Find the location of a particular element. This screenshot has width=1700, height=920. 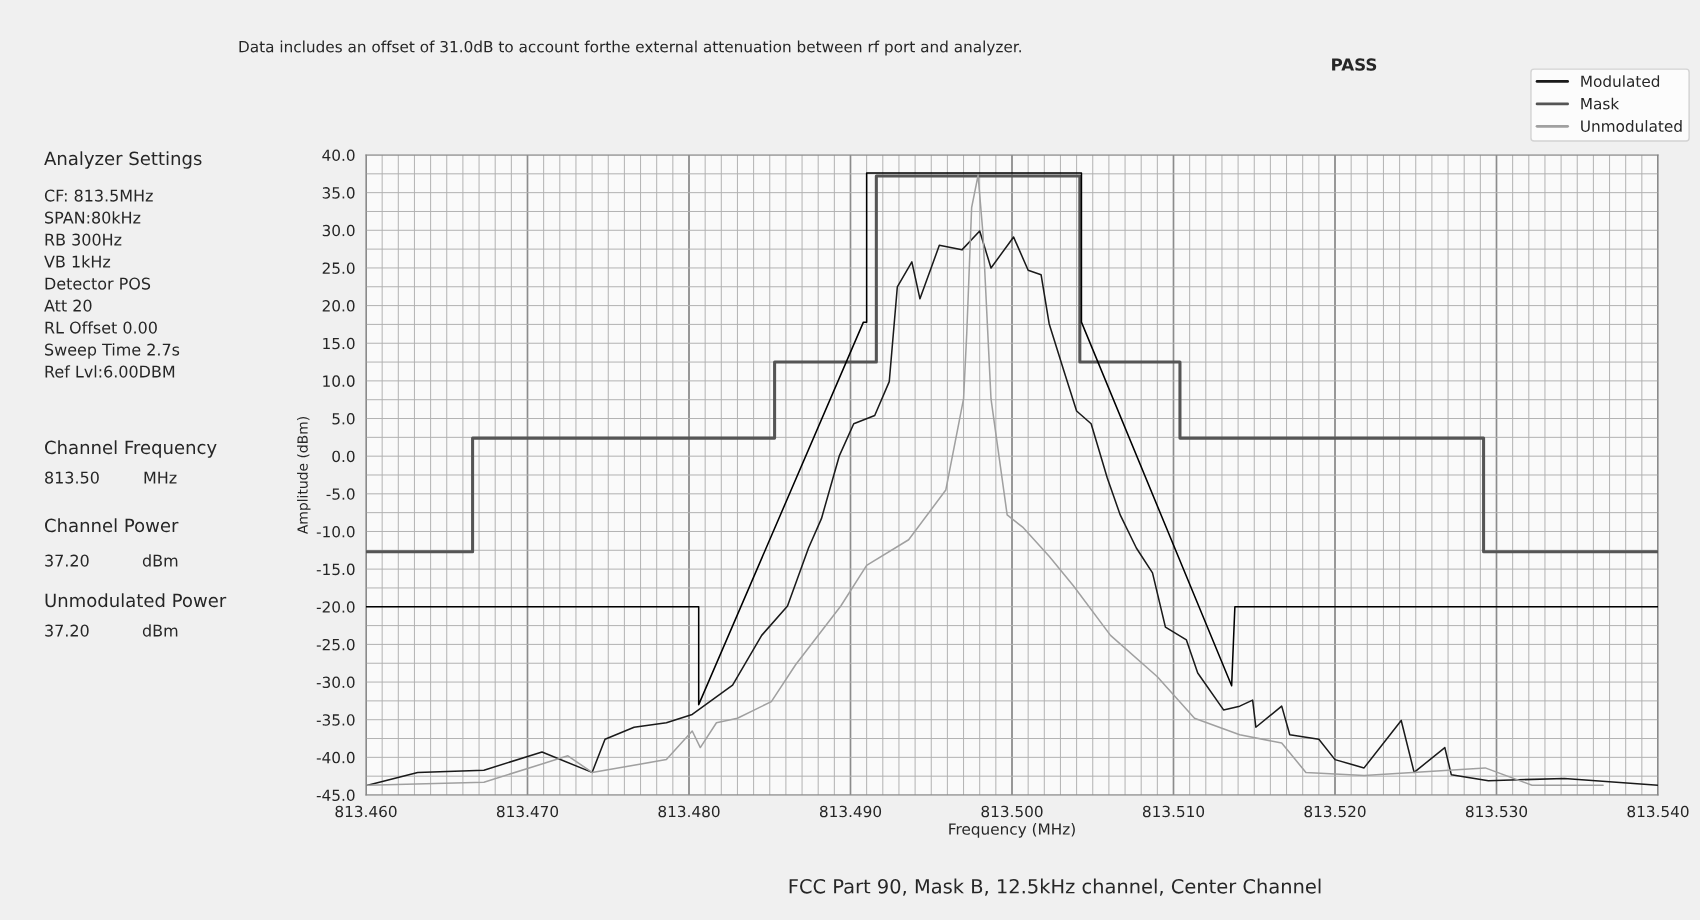

text: SPAN:80kHz is located at coordinates (93, 217).